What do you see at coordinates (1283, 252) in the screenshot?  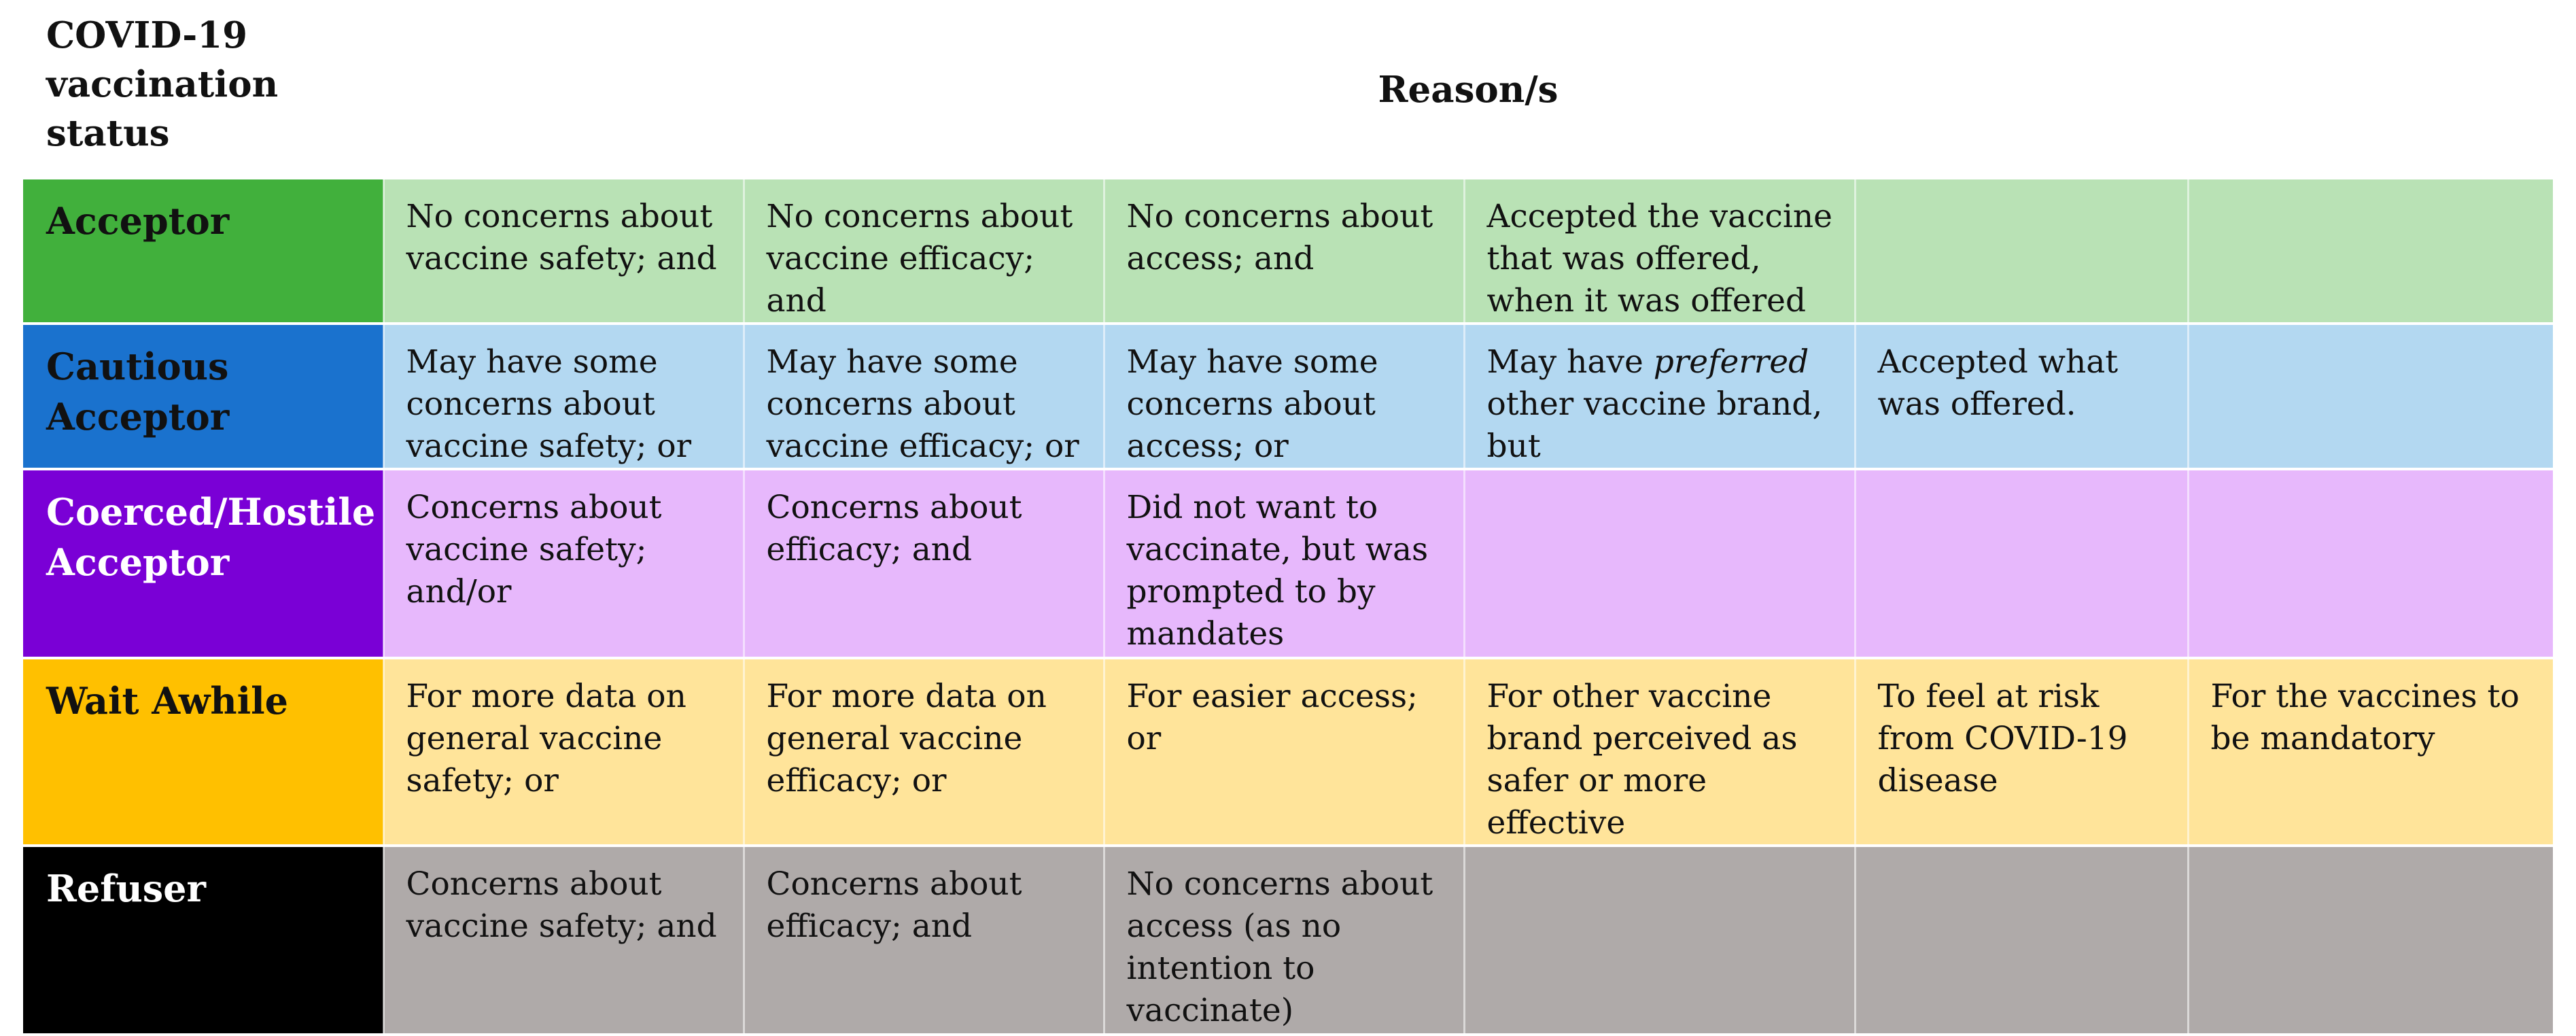 I see `reason-cell: No concerns about access; and` at bounding box center [1283, 252].